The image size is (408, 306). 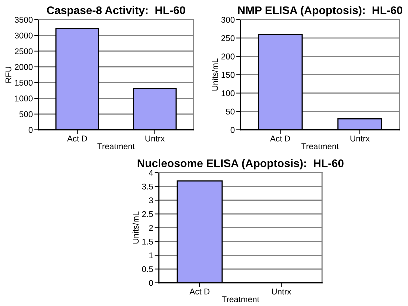 What do you see at coordinates (151, 228) in the screenshot?
I see `y-tick-label: 2` at bounding box center [151, 228].